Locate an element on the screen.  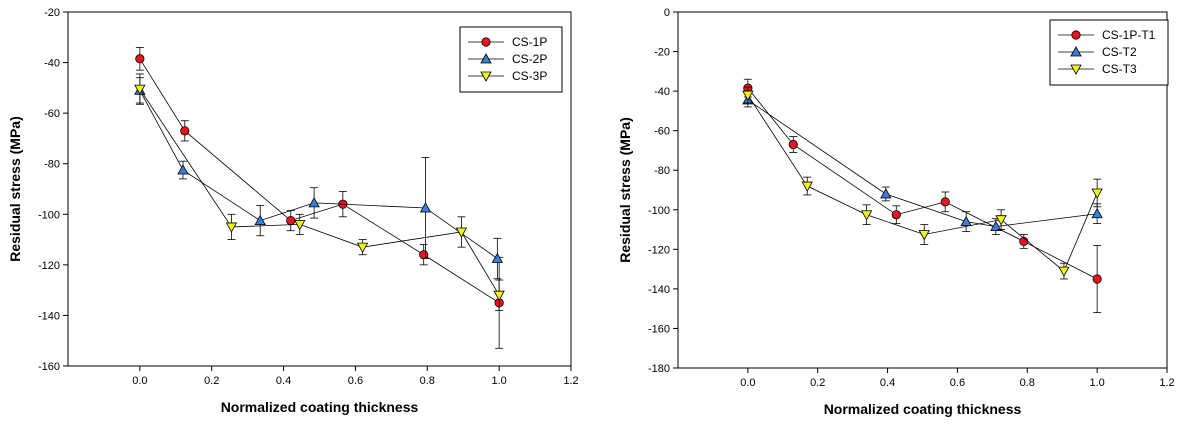
legend-label: CS-2P is located at coordinates (529, 59).